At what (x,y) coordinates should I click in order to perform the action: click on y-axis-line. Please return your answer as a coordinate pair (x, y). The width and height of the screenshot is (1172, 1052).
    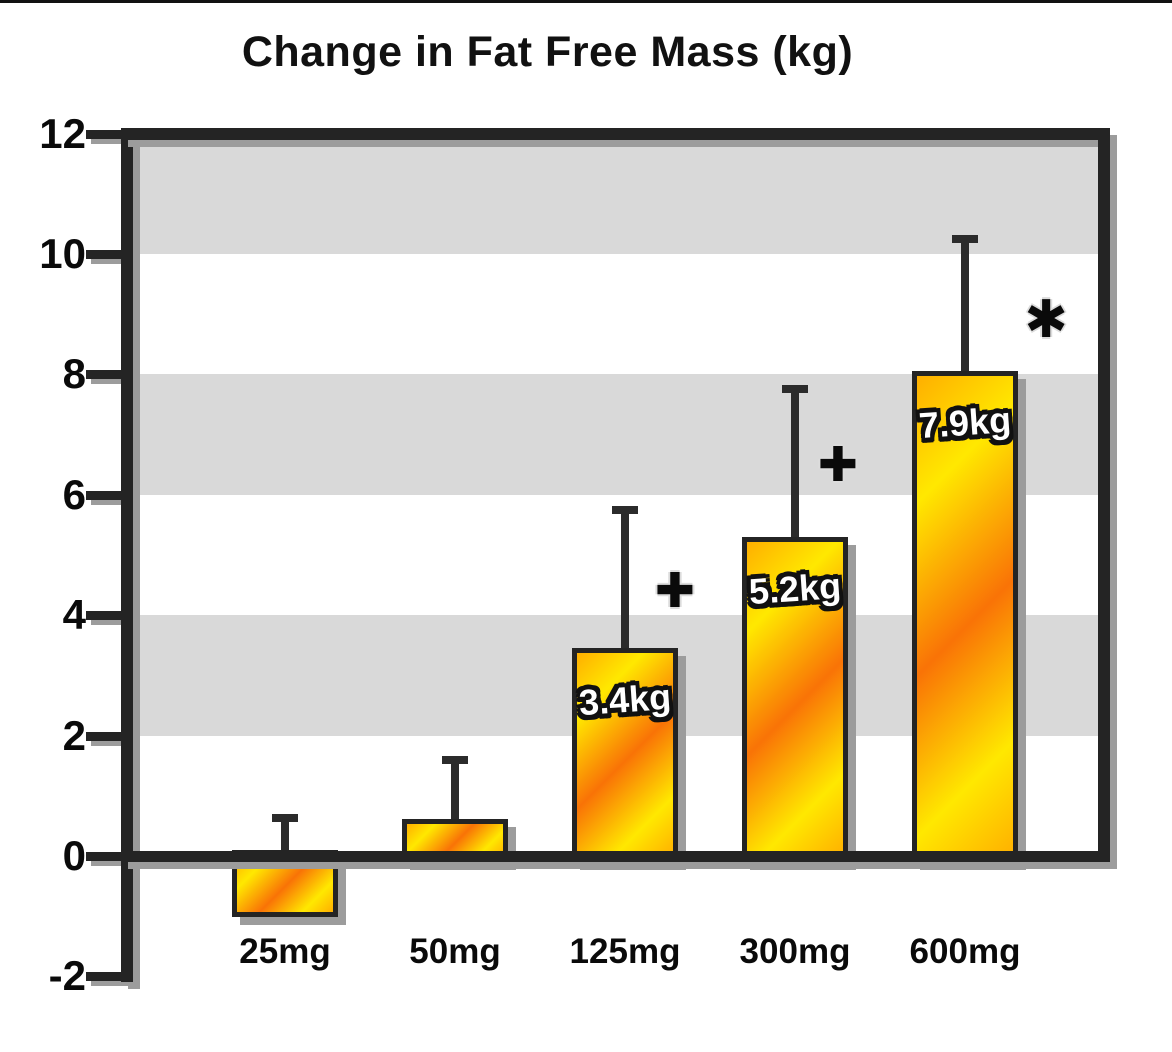
    Looking at the image, I should click on (127, 555).